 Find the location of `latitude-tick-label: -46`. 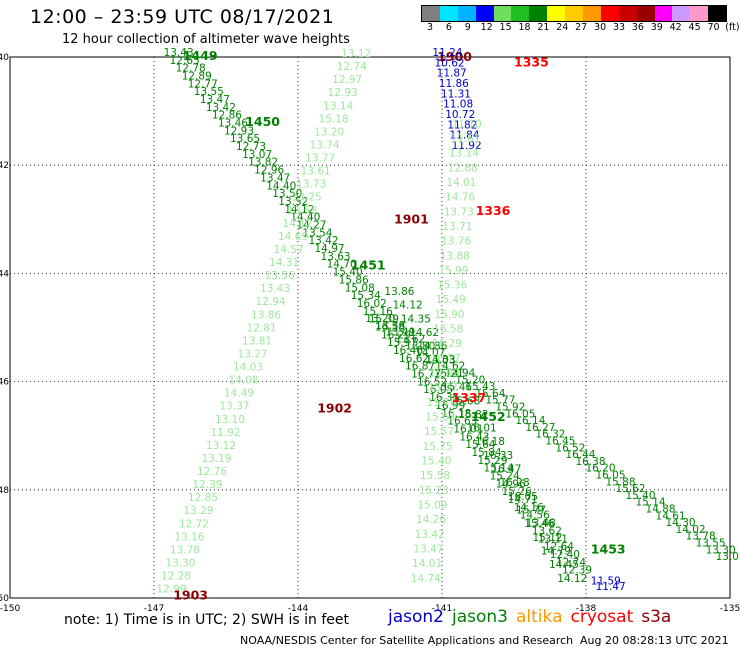

latitude-tick-label: -46 is located at coordinates (4, 383).